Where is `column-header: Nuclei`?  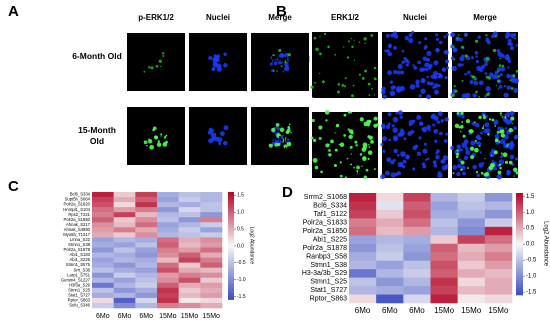
column-header: Nuclei is located at coordinates (414, 17).